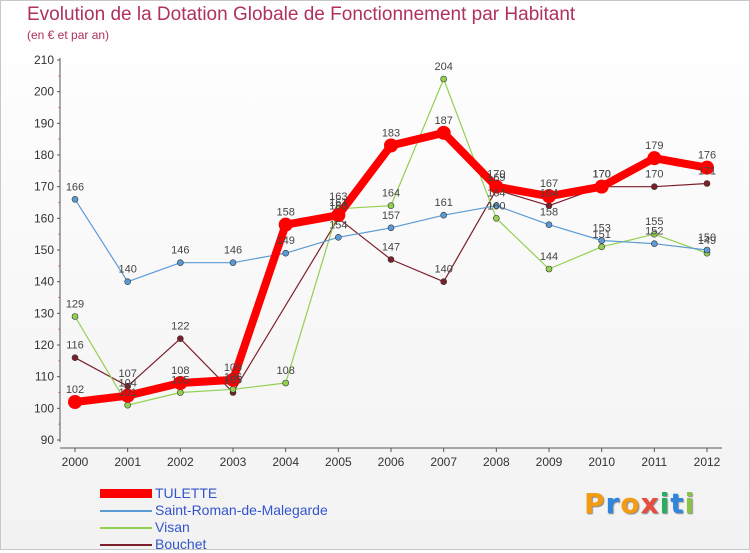 This screenshot has height=553, width=750. Describe the element at coordinates (707, 462) in the screenshot. I see `x-tick-label: 2012` at that location.